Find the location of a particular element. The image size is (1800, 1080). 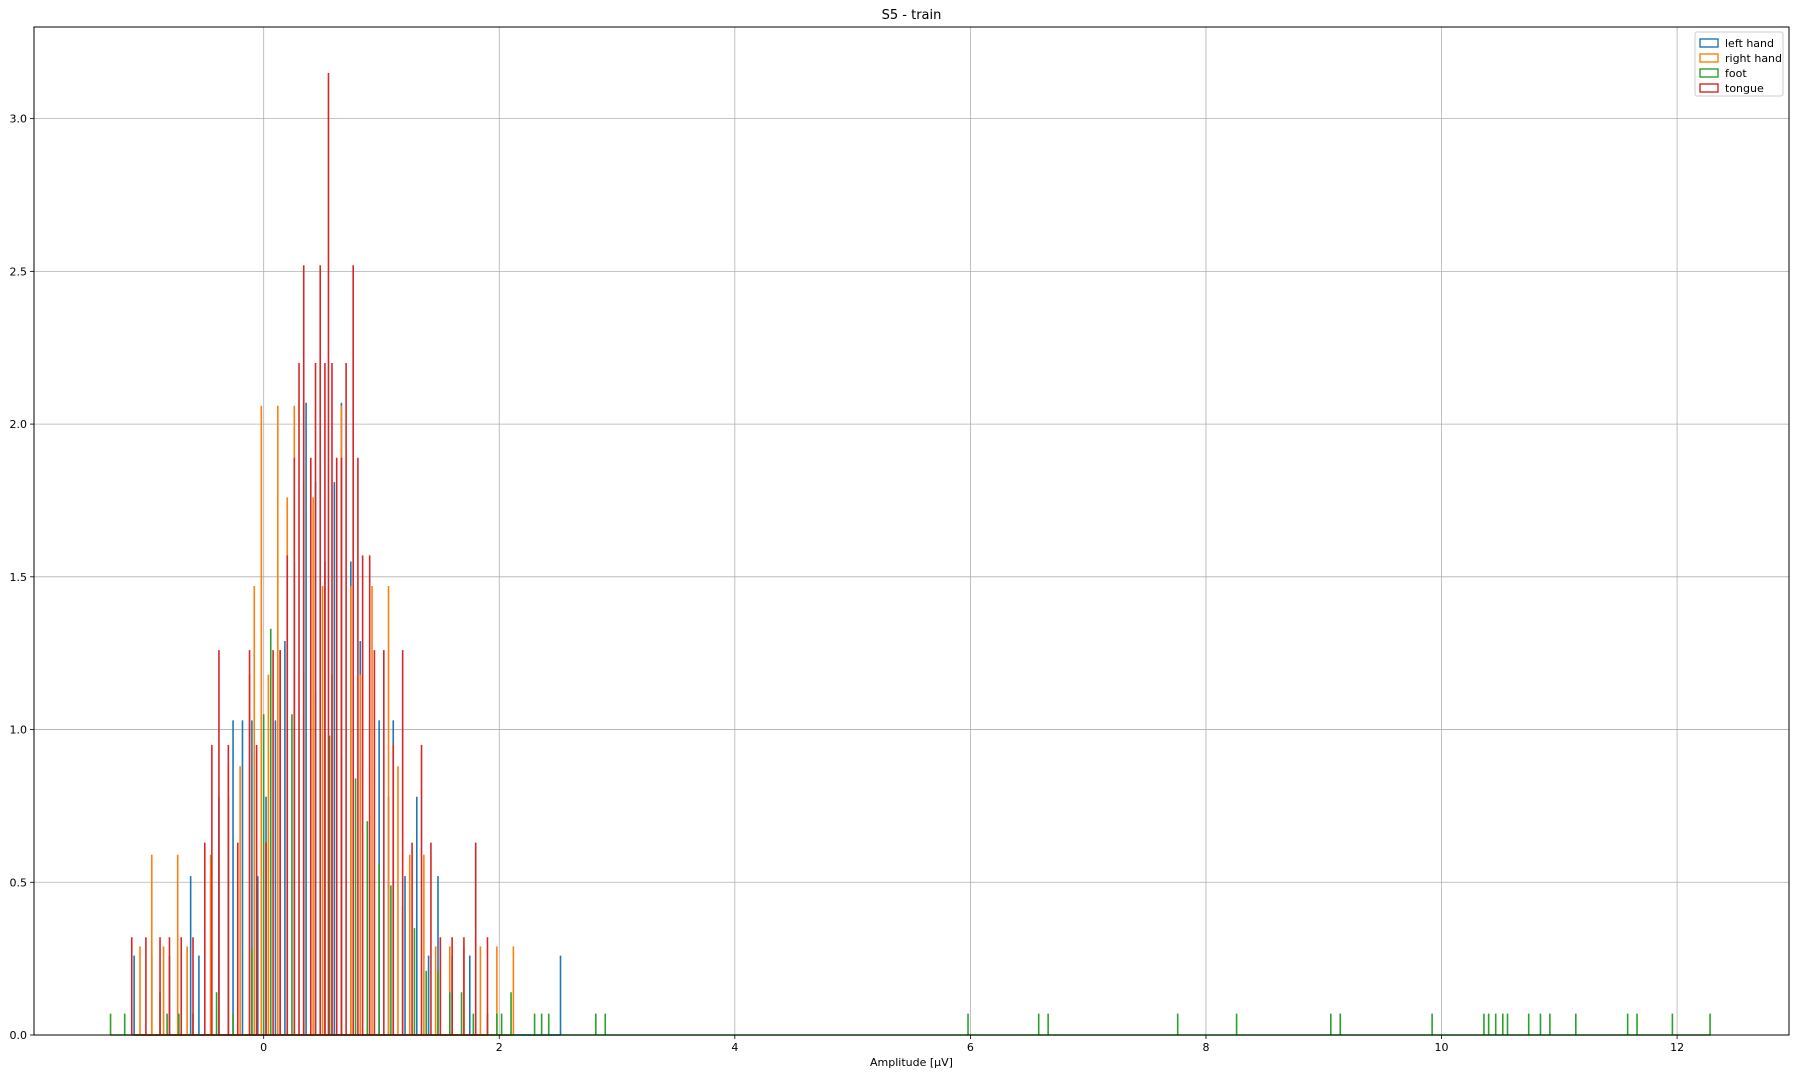

y-tick-label: 3.0 is located at coordinates (19, 119).